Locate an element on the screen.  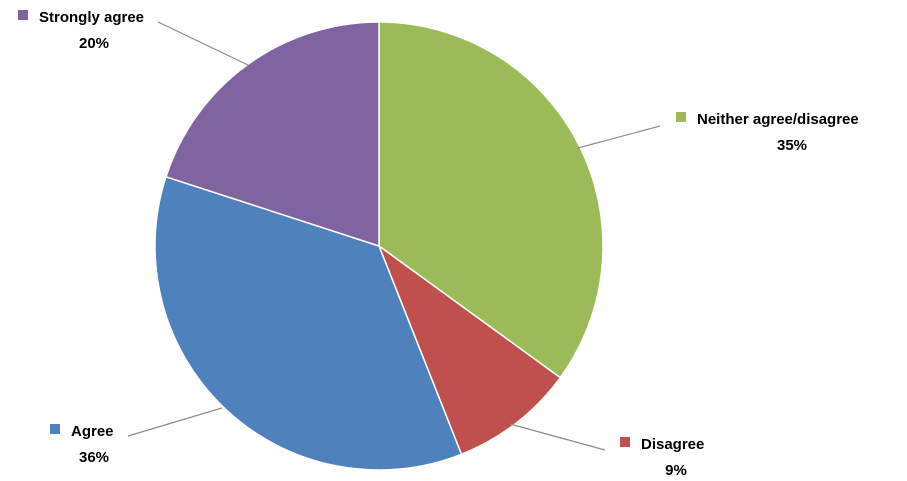
legend-marker-strongly-agree is located at coordinates (23, 15).